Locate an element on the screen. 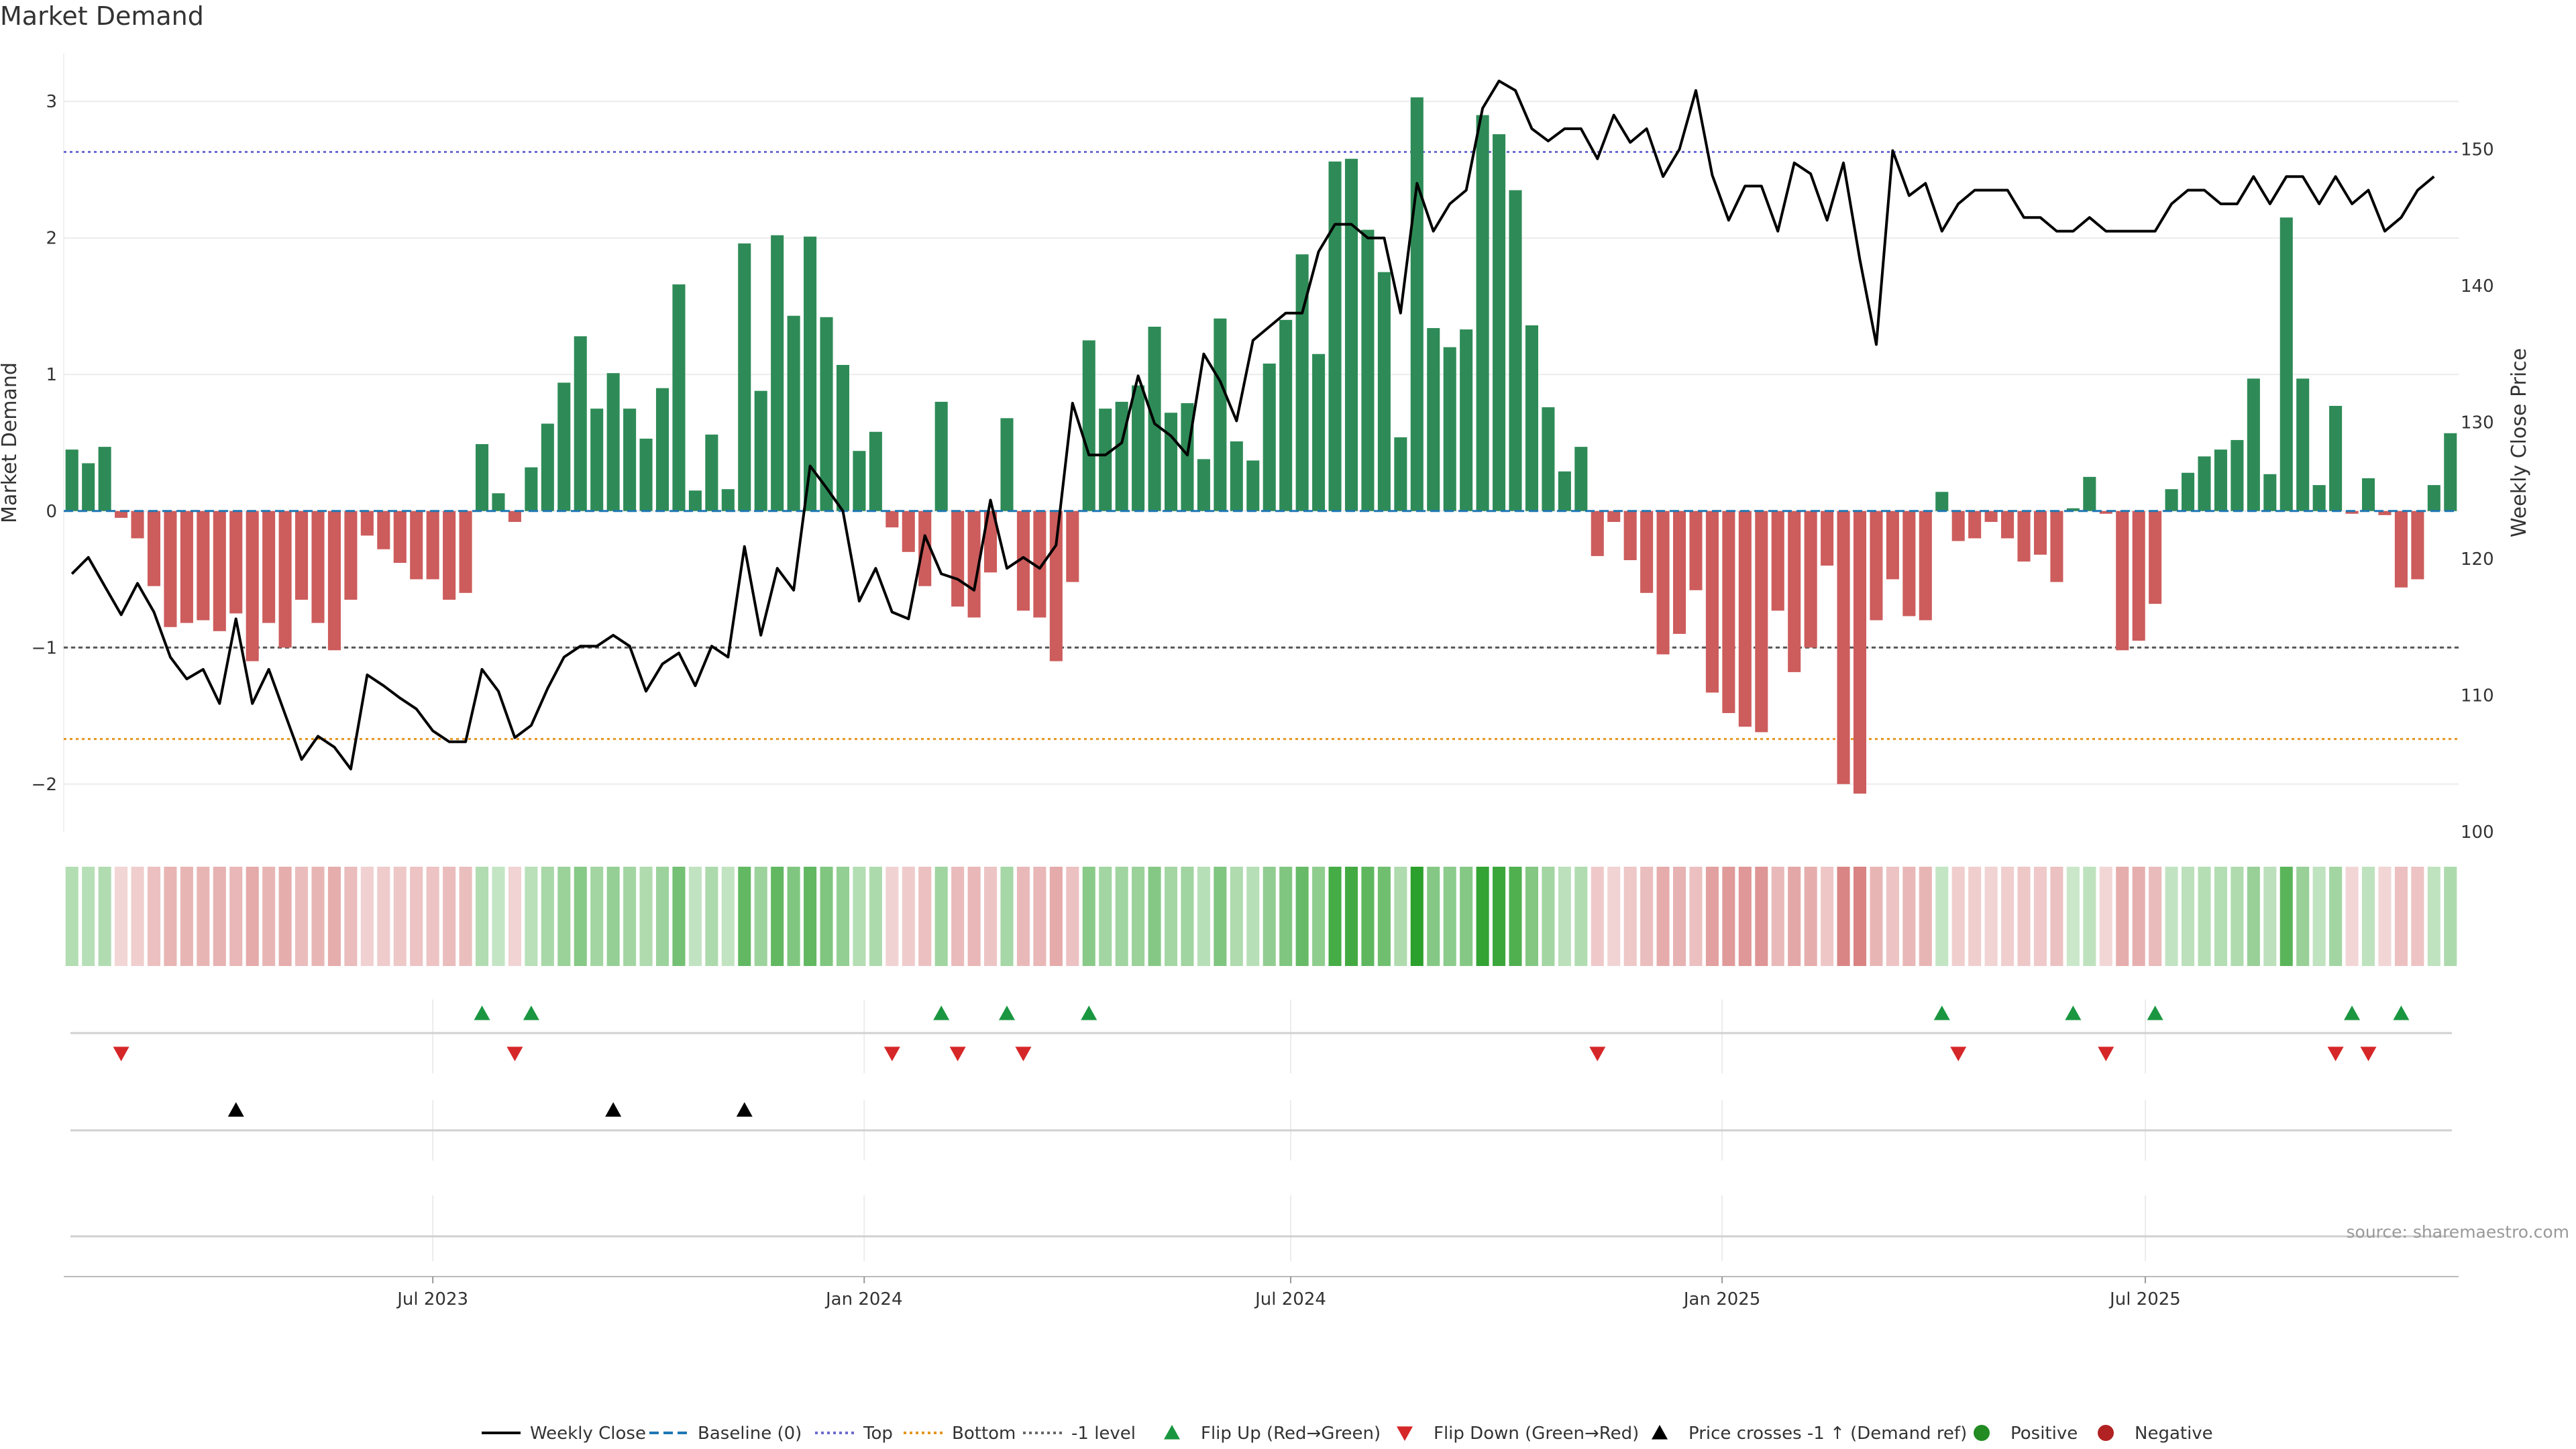 This screenshot has height=1449, width=2576. y-tick-label-right: 100 is located at coordinates (2477, 832).